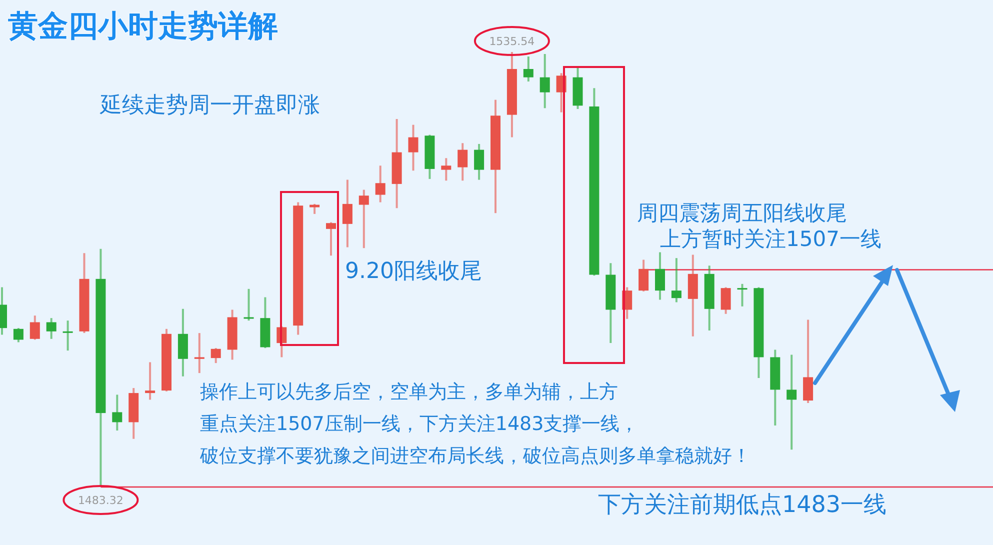 The height and width of the screenshot is (545, 993). What do you see at coordinates (413, 271) in the screenshot?
I see `annotation: 9.20阳线收尾` at bounding box center [413, 271].